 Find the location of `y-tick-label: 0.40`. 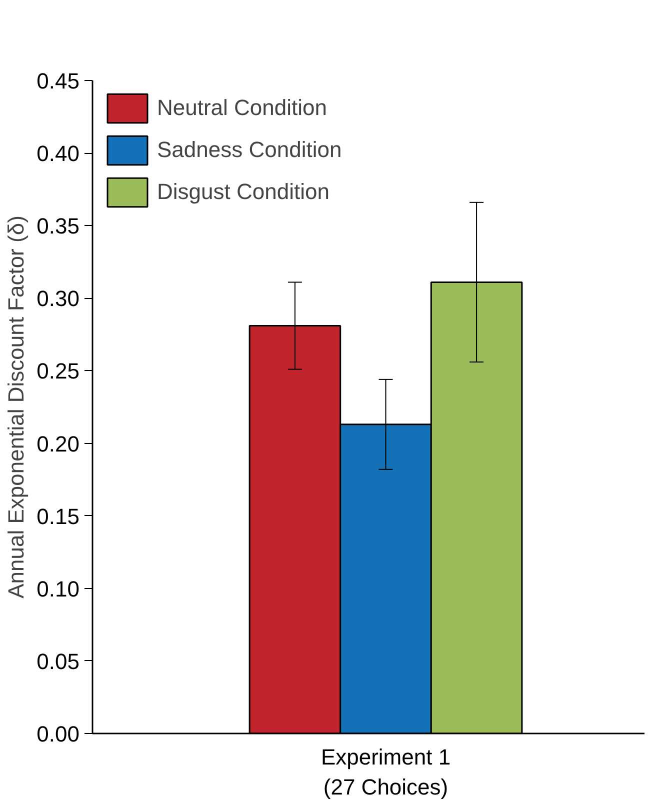

y-tick-label: 0.40 is located at coordinates (58, 153).